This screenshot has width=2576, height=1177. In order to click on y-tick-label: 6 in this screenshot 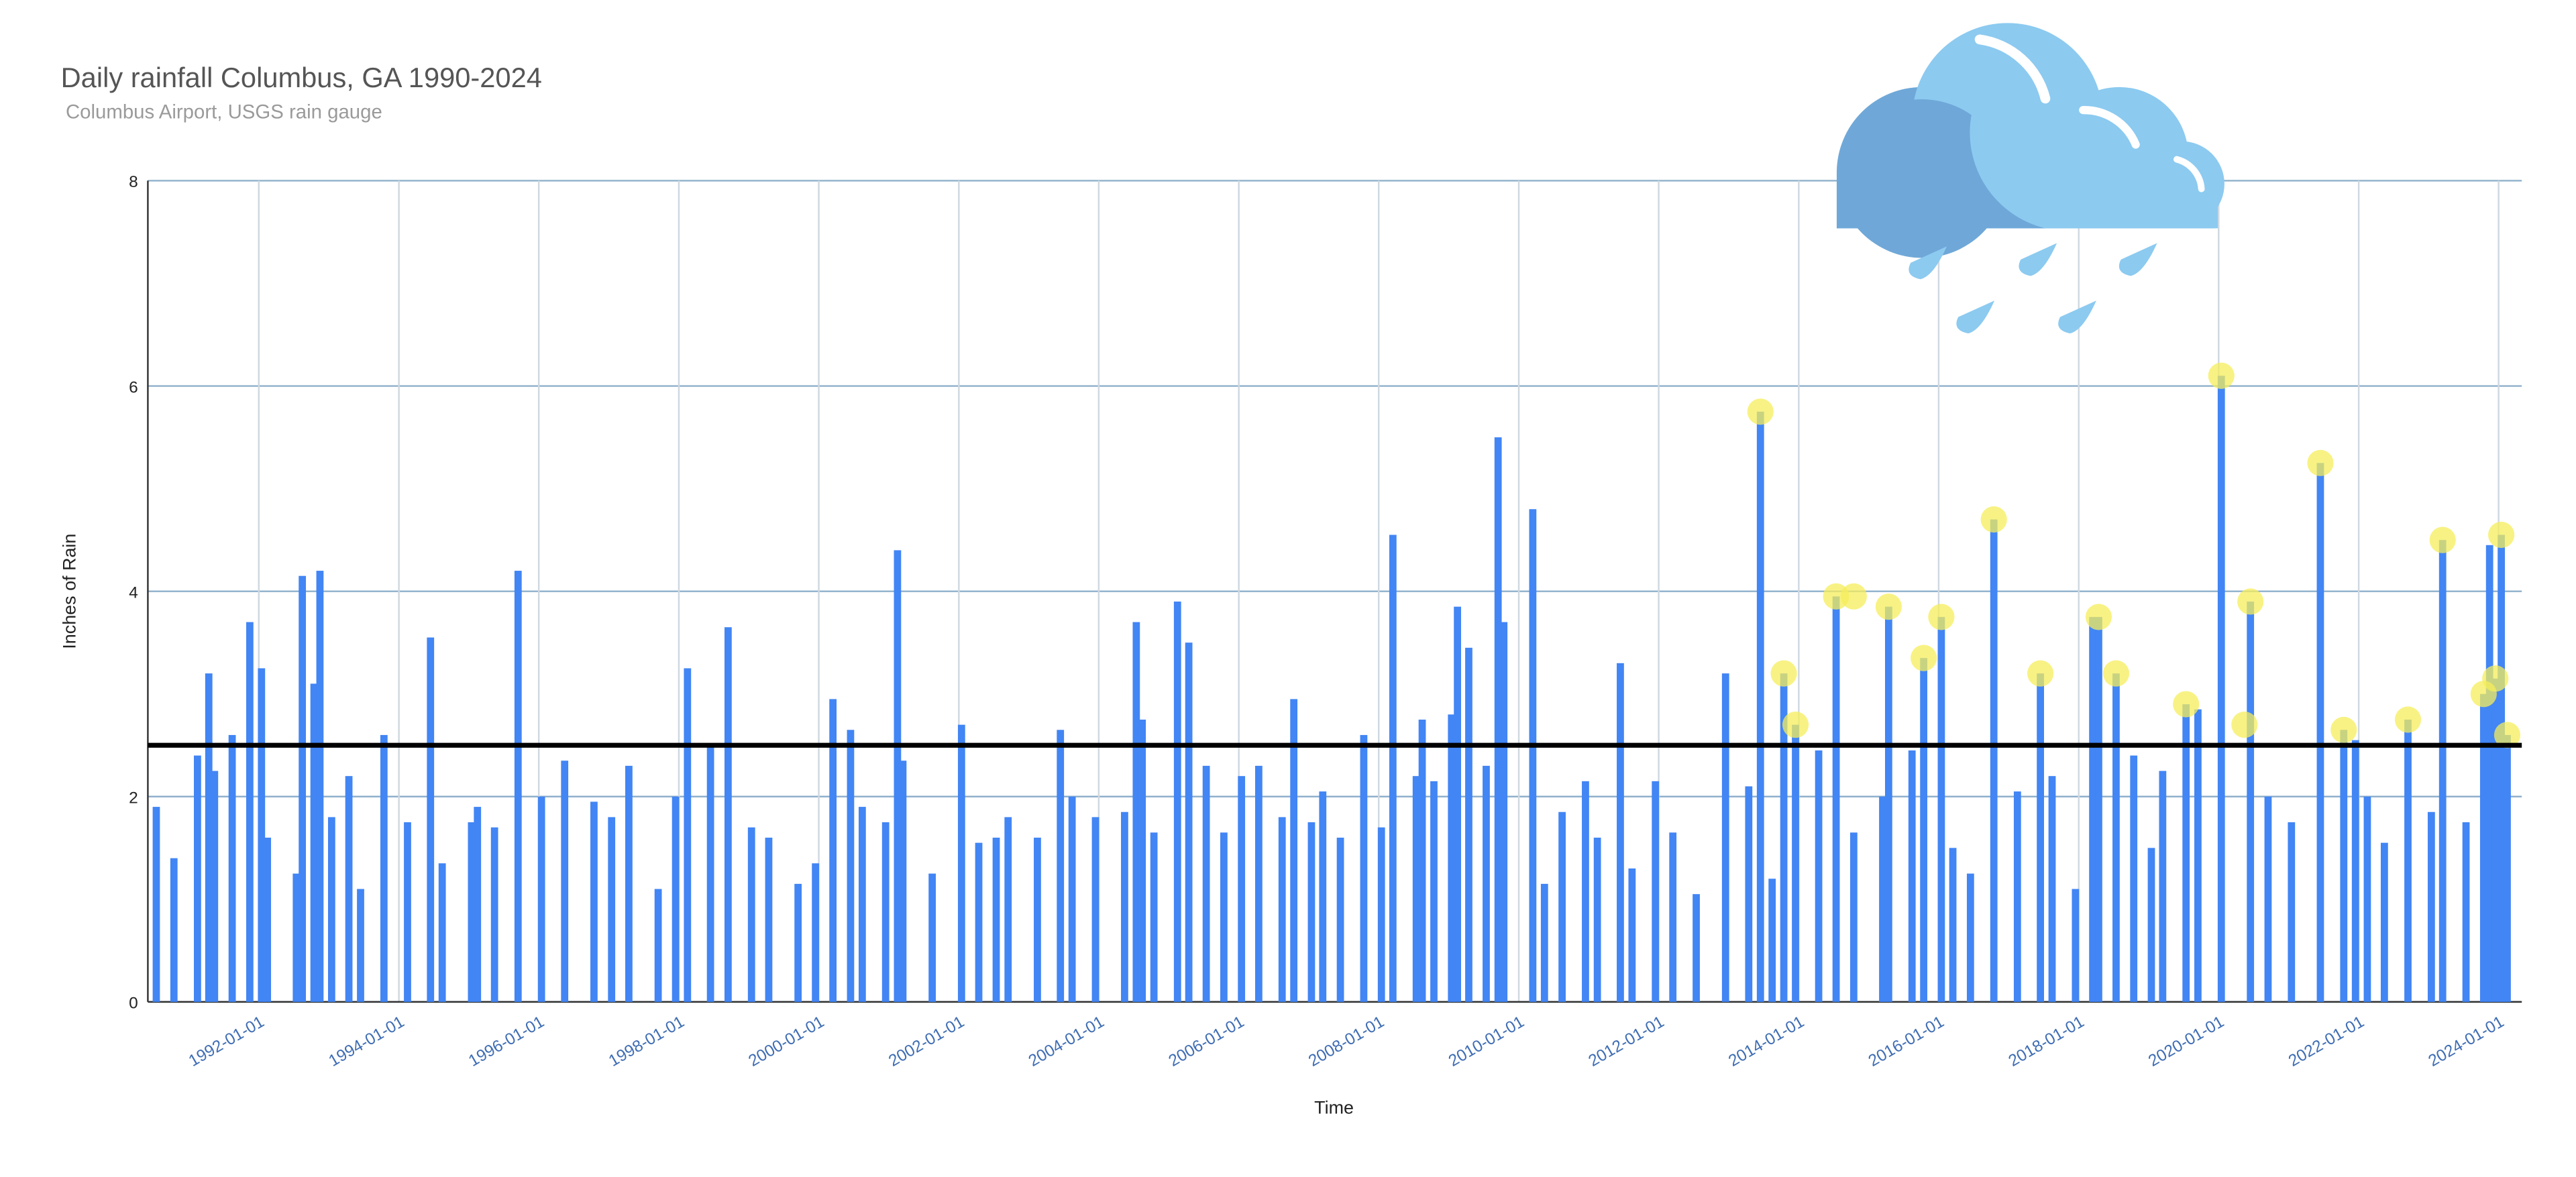, I will do `click(133, 387)`.